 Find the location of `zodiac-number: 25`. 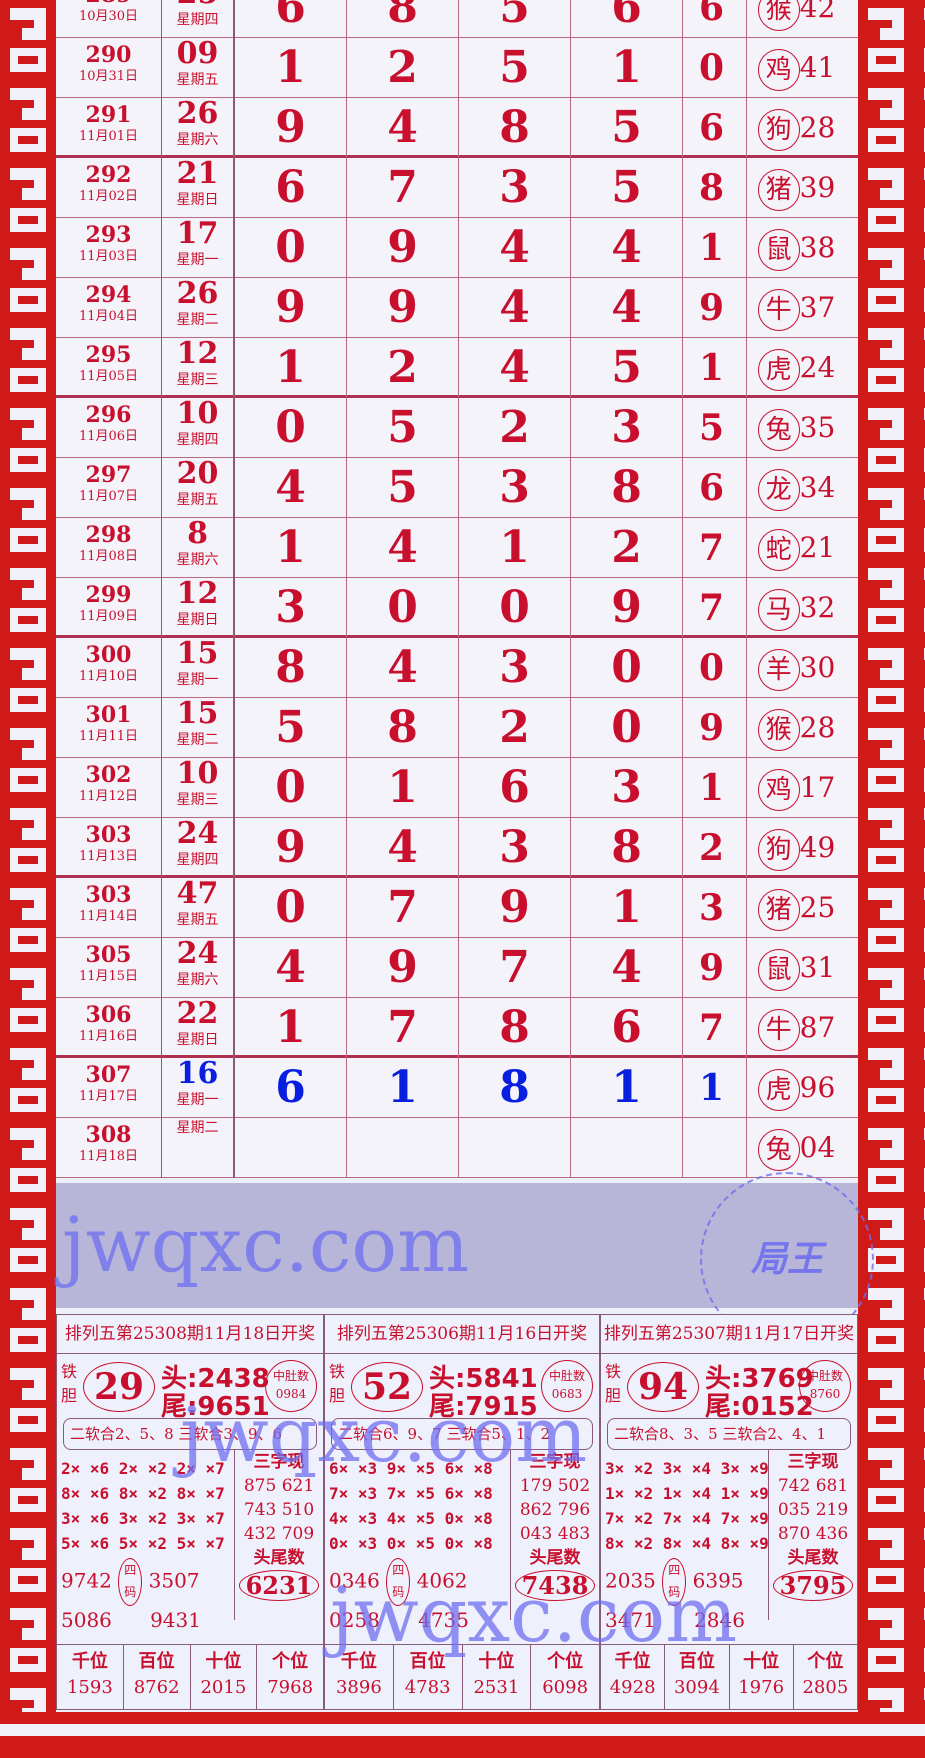

zodiac-number: 25 is located at coordinates (817, 907).